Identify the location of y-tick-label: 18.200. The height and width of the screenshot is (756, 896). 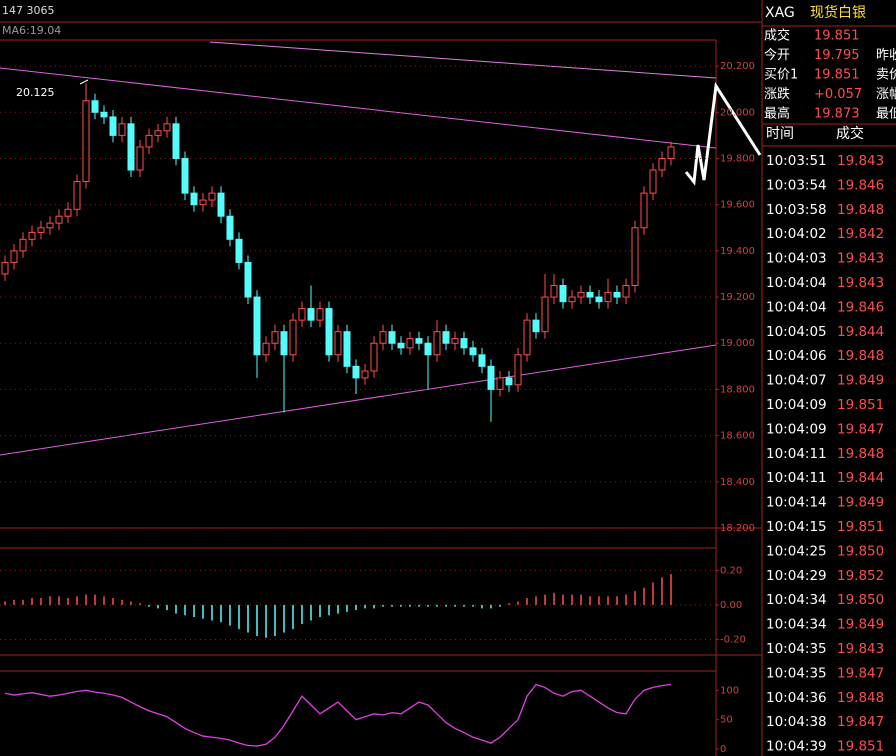
(737, 528).